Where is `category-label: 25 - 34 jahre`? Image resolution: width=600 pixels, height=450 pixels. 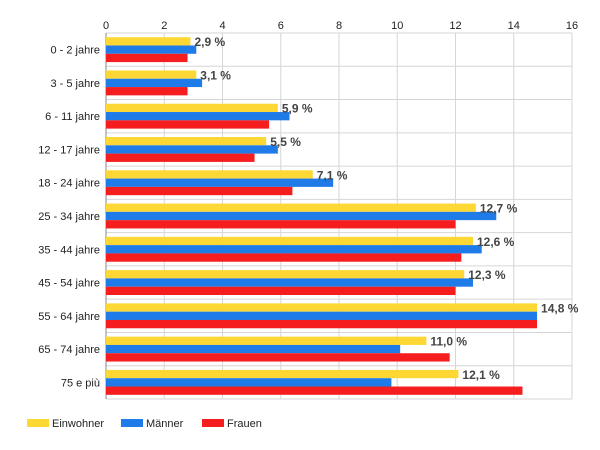 category-label: 25 - 34 jahre is located at coordinates (69, 217).